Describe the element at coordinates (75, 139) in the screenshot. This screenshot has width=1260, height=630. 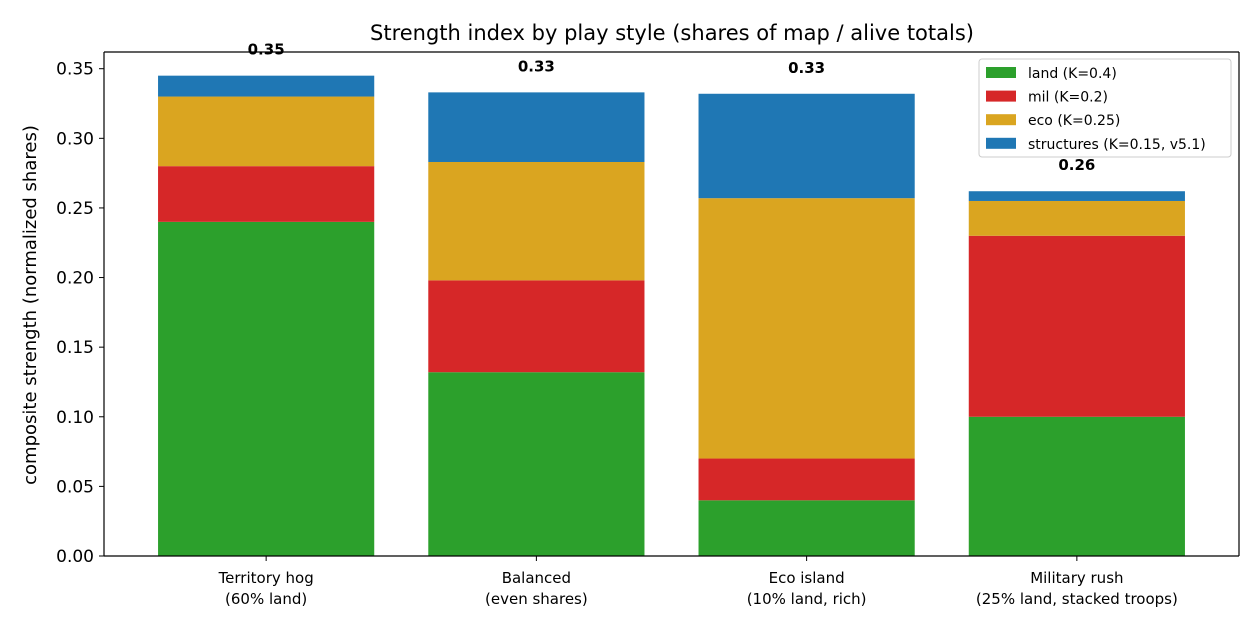
I see `y-tick-label-7: 0.30` at that location.